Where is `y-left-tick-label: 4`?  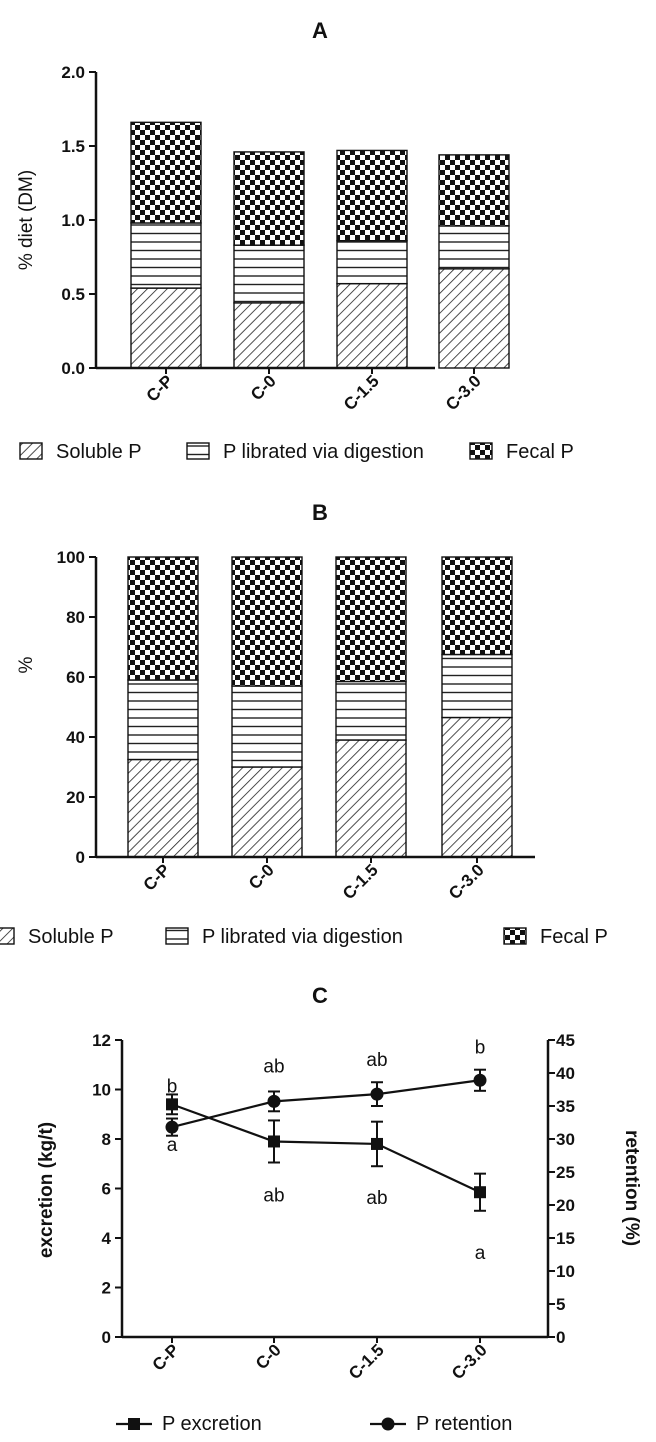
y-left-tick-label: 4 is located at coordinates (107, 1238).